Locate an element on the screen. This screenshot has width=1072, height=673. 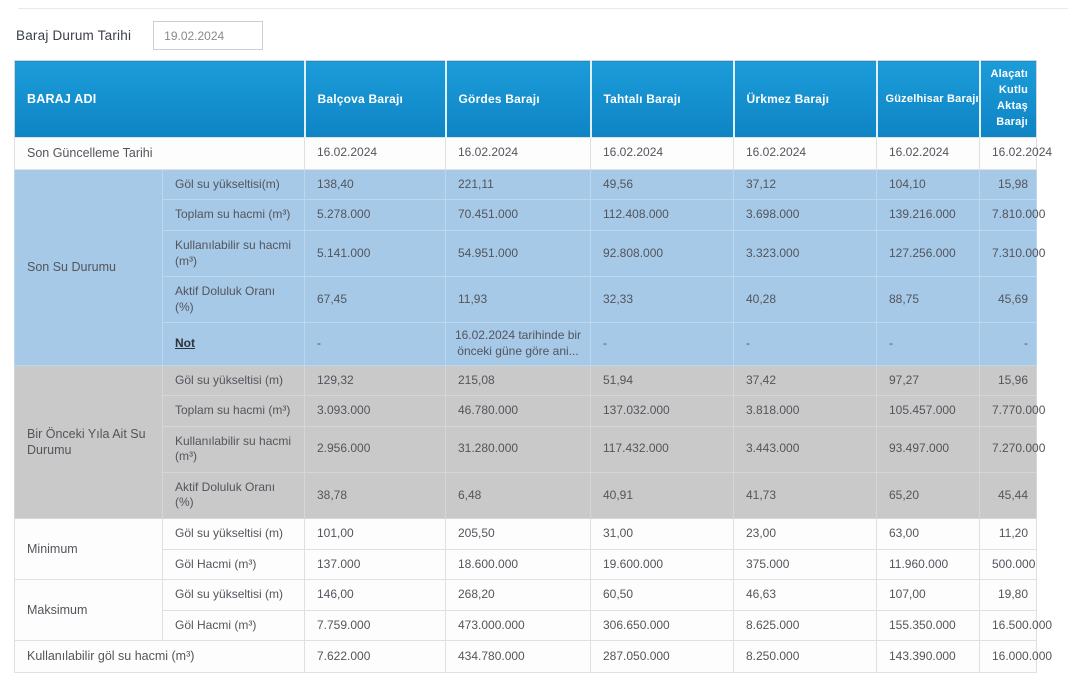
value-cell: 19,80 is located at coordinates (1008, 595).